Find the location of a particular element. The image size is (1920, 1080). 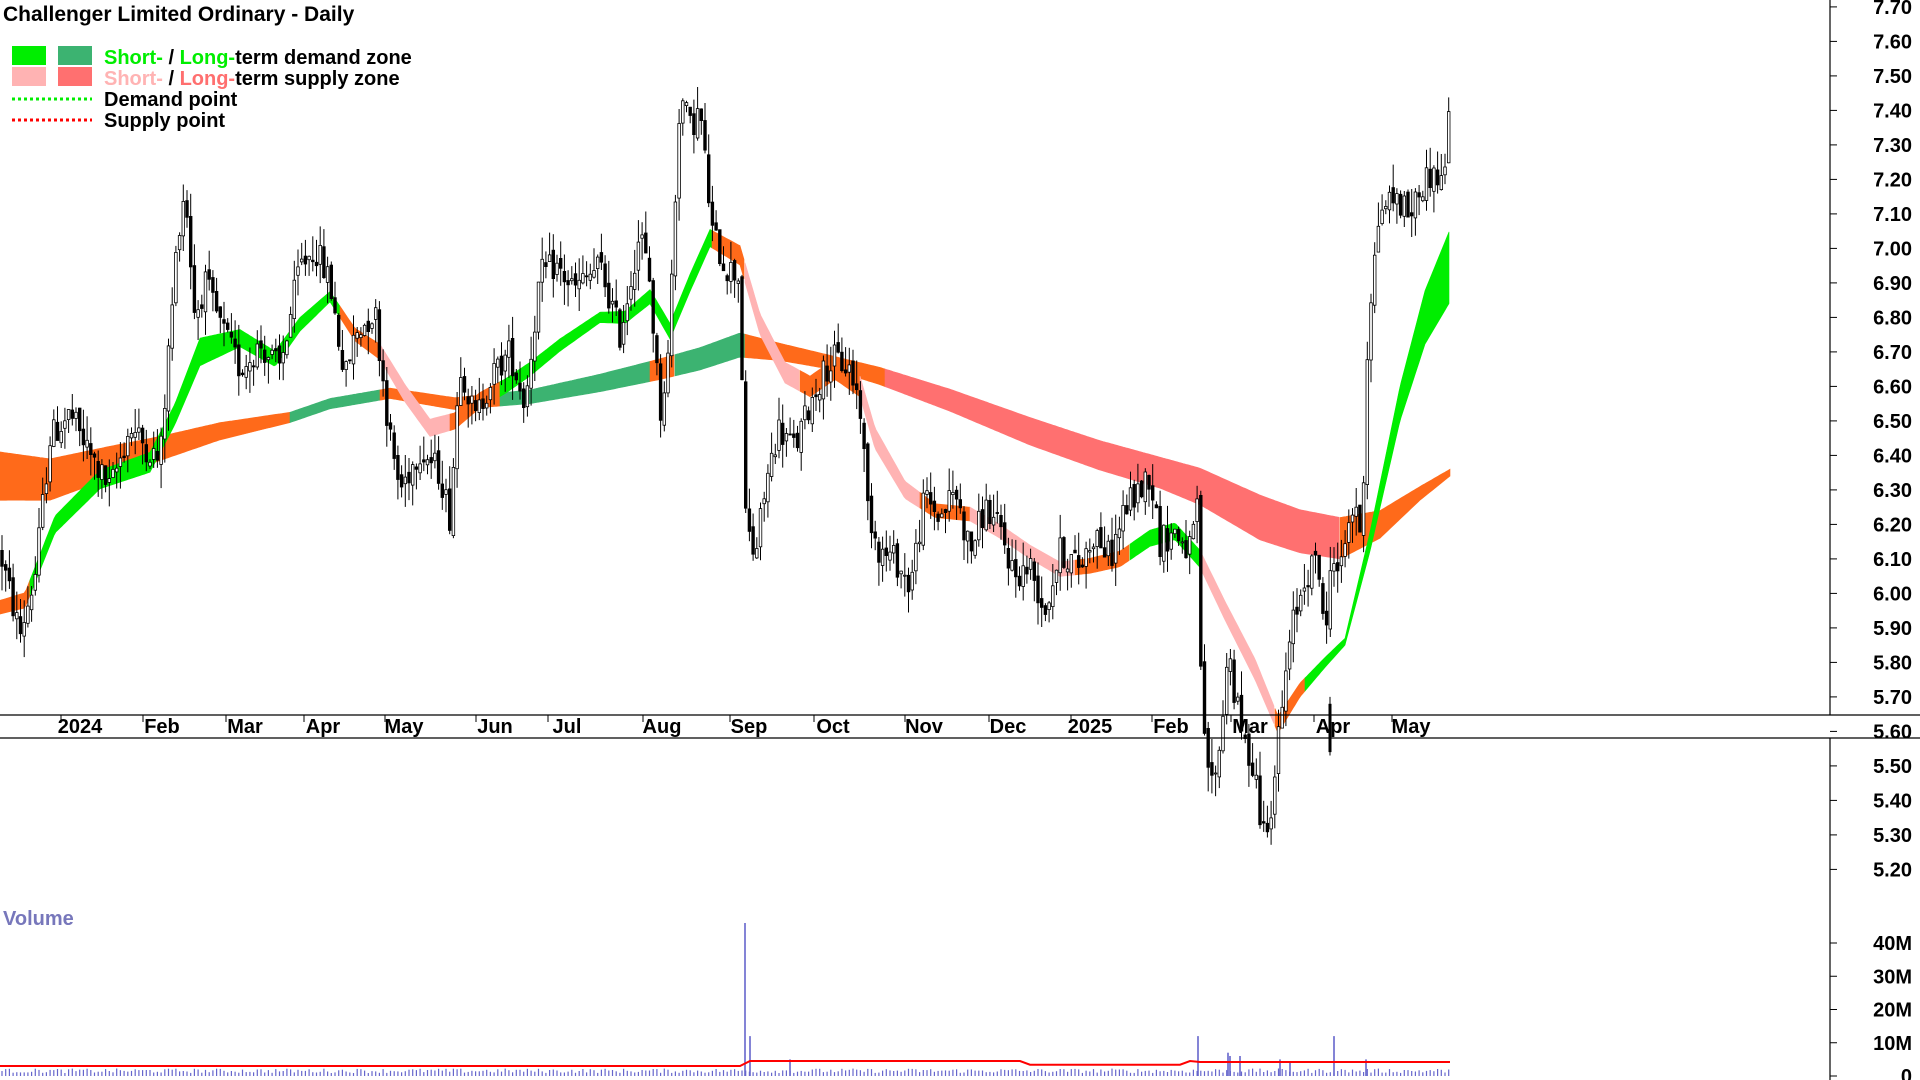

volume-pane is located at coordinates (725, 999).